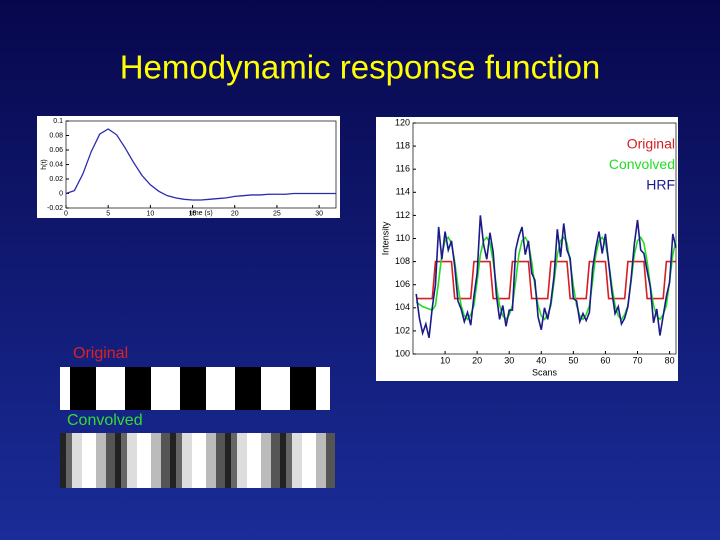  What do you see at coordinates (403, 145) in the screenshot?
I see `y-tick-label: 118` at bounding box center [403, 145].